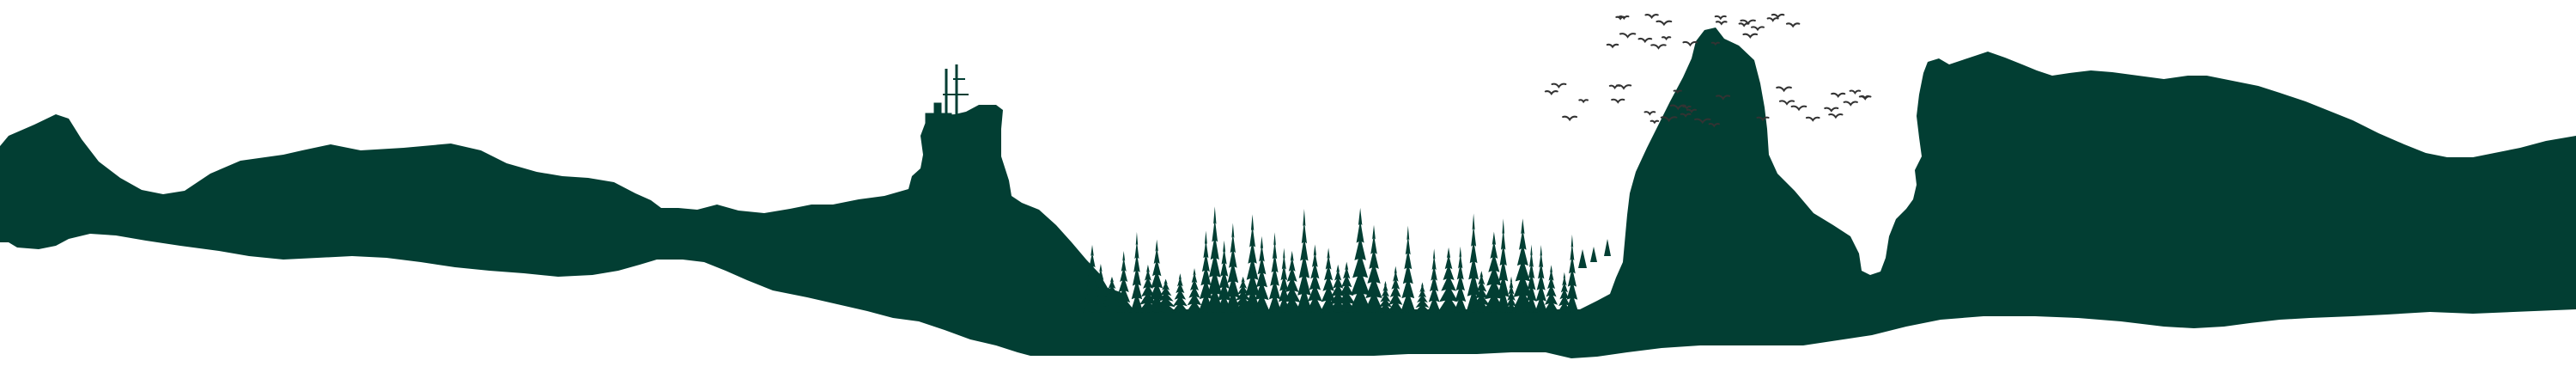  I want to click on pine-forest, so click(1331, 259).